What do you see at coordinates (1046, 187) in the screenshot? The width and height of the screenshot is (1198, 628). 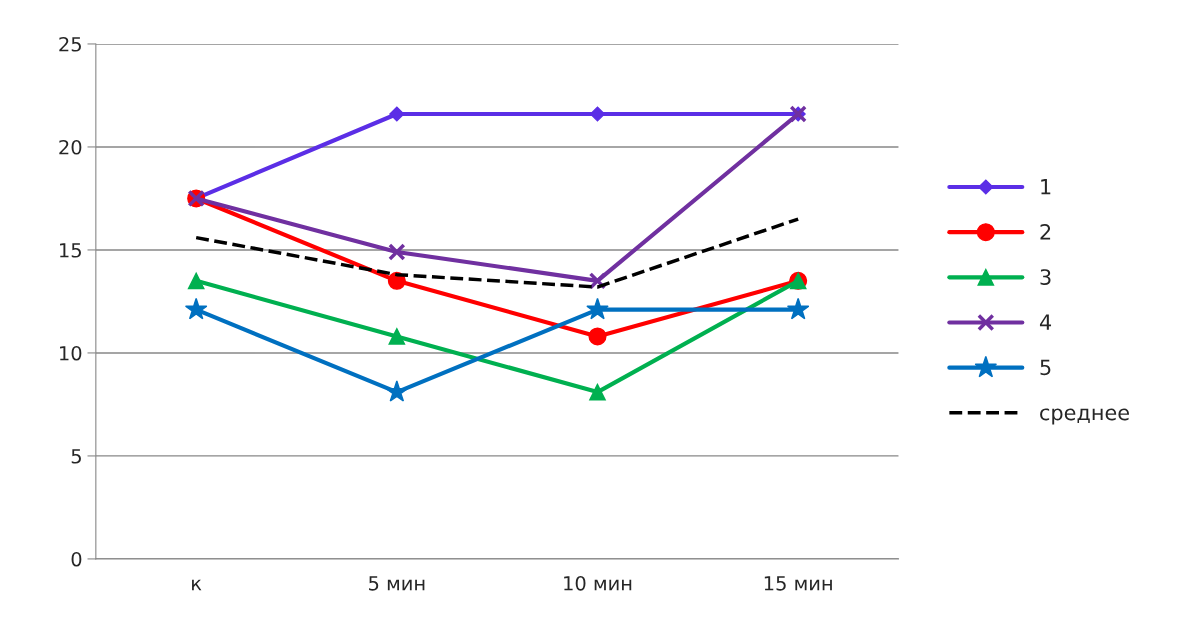 I see `legend-label: 1` at bounding box center [1046, 187].